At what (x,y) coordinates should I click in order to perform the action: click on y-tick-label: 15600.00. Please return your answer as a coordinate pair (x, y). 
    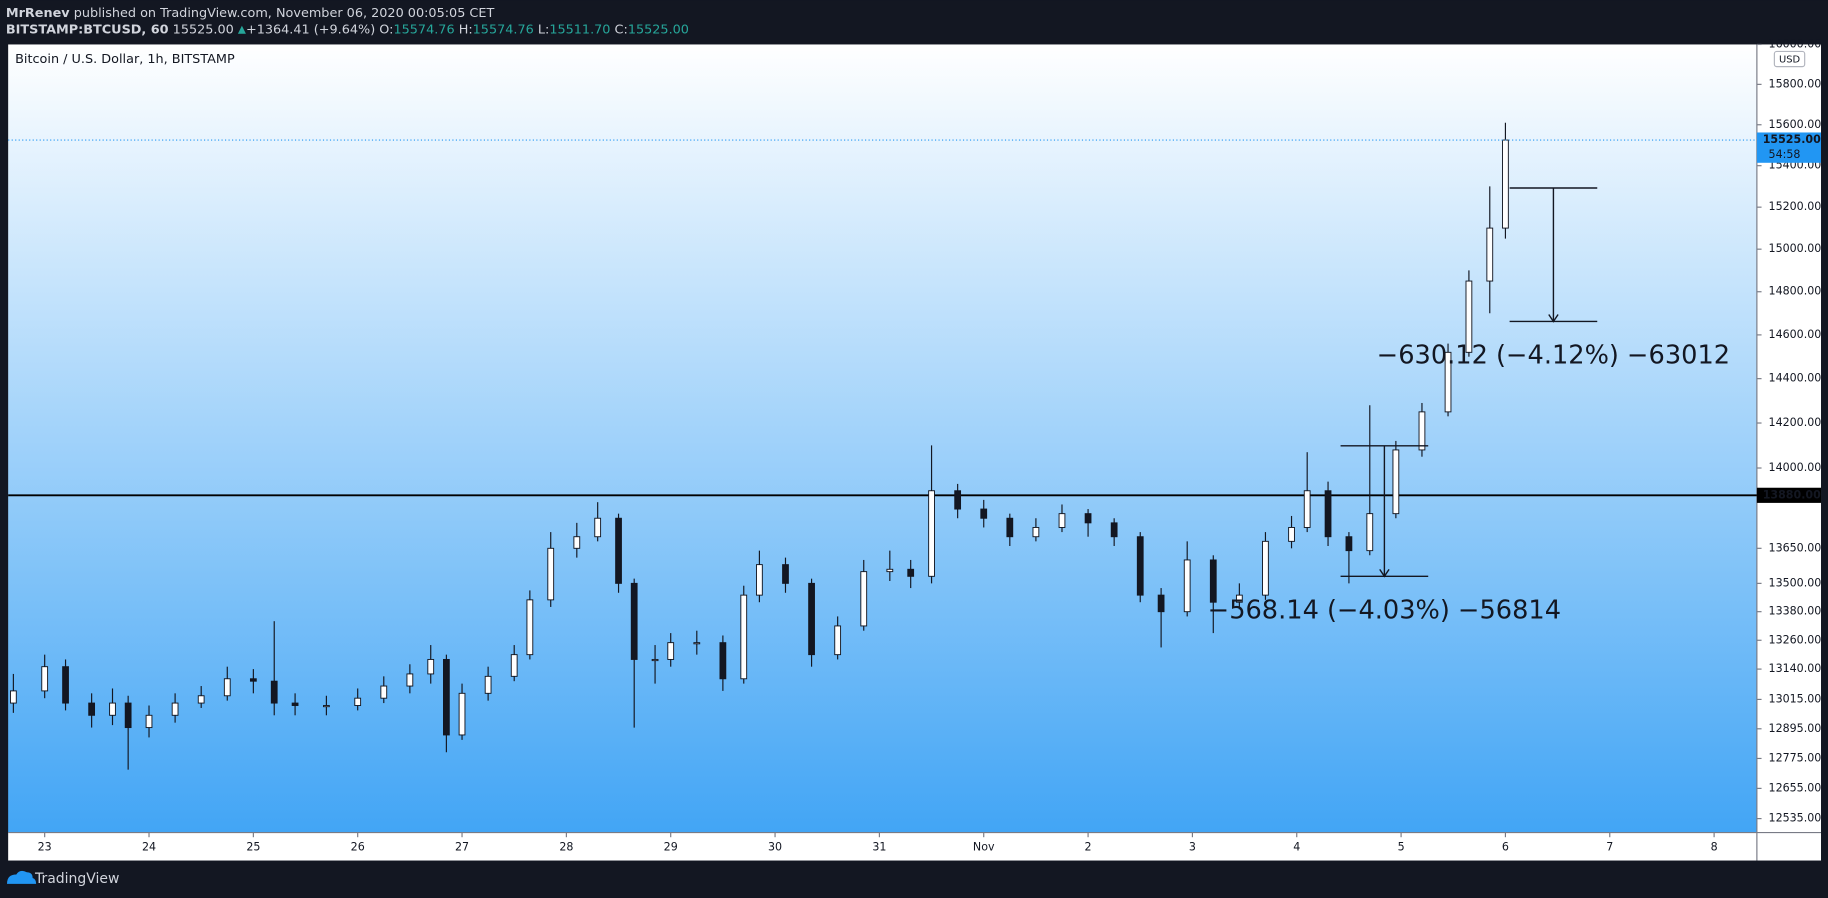
    Looking at the image, I should click on (1795, 124).